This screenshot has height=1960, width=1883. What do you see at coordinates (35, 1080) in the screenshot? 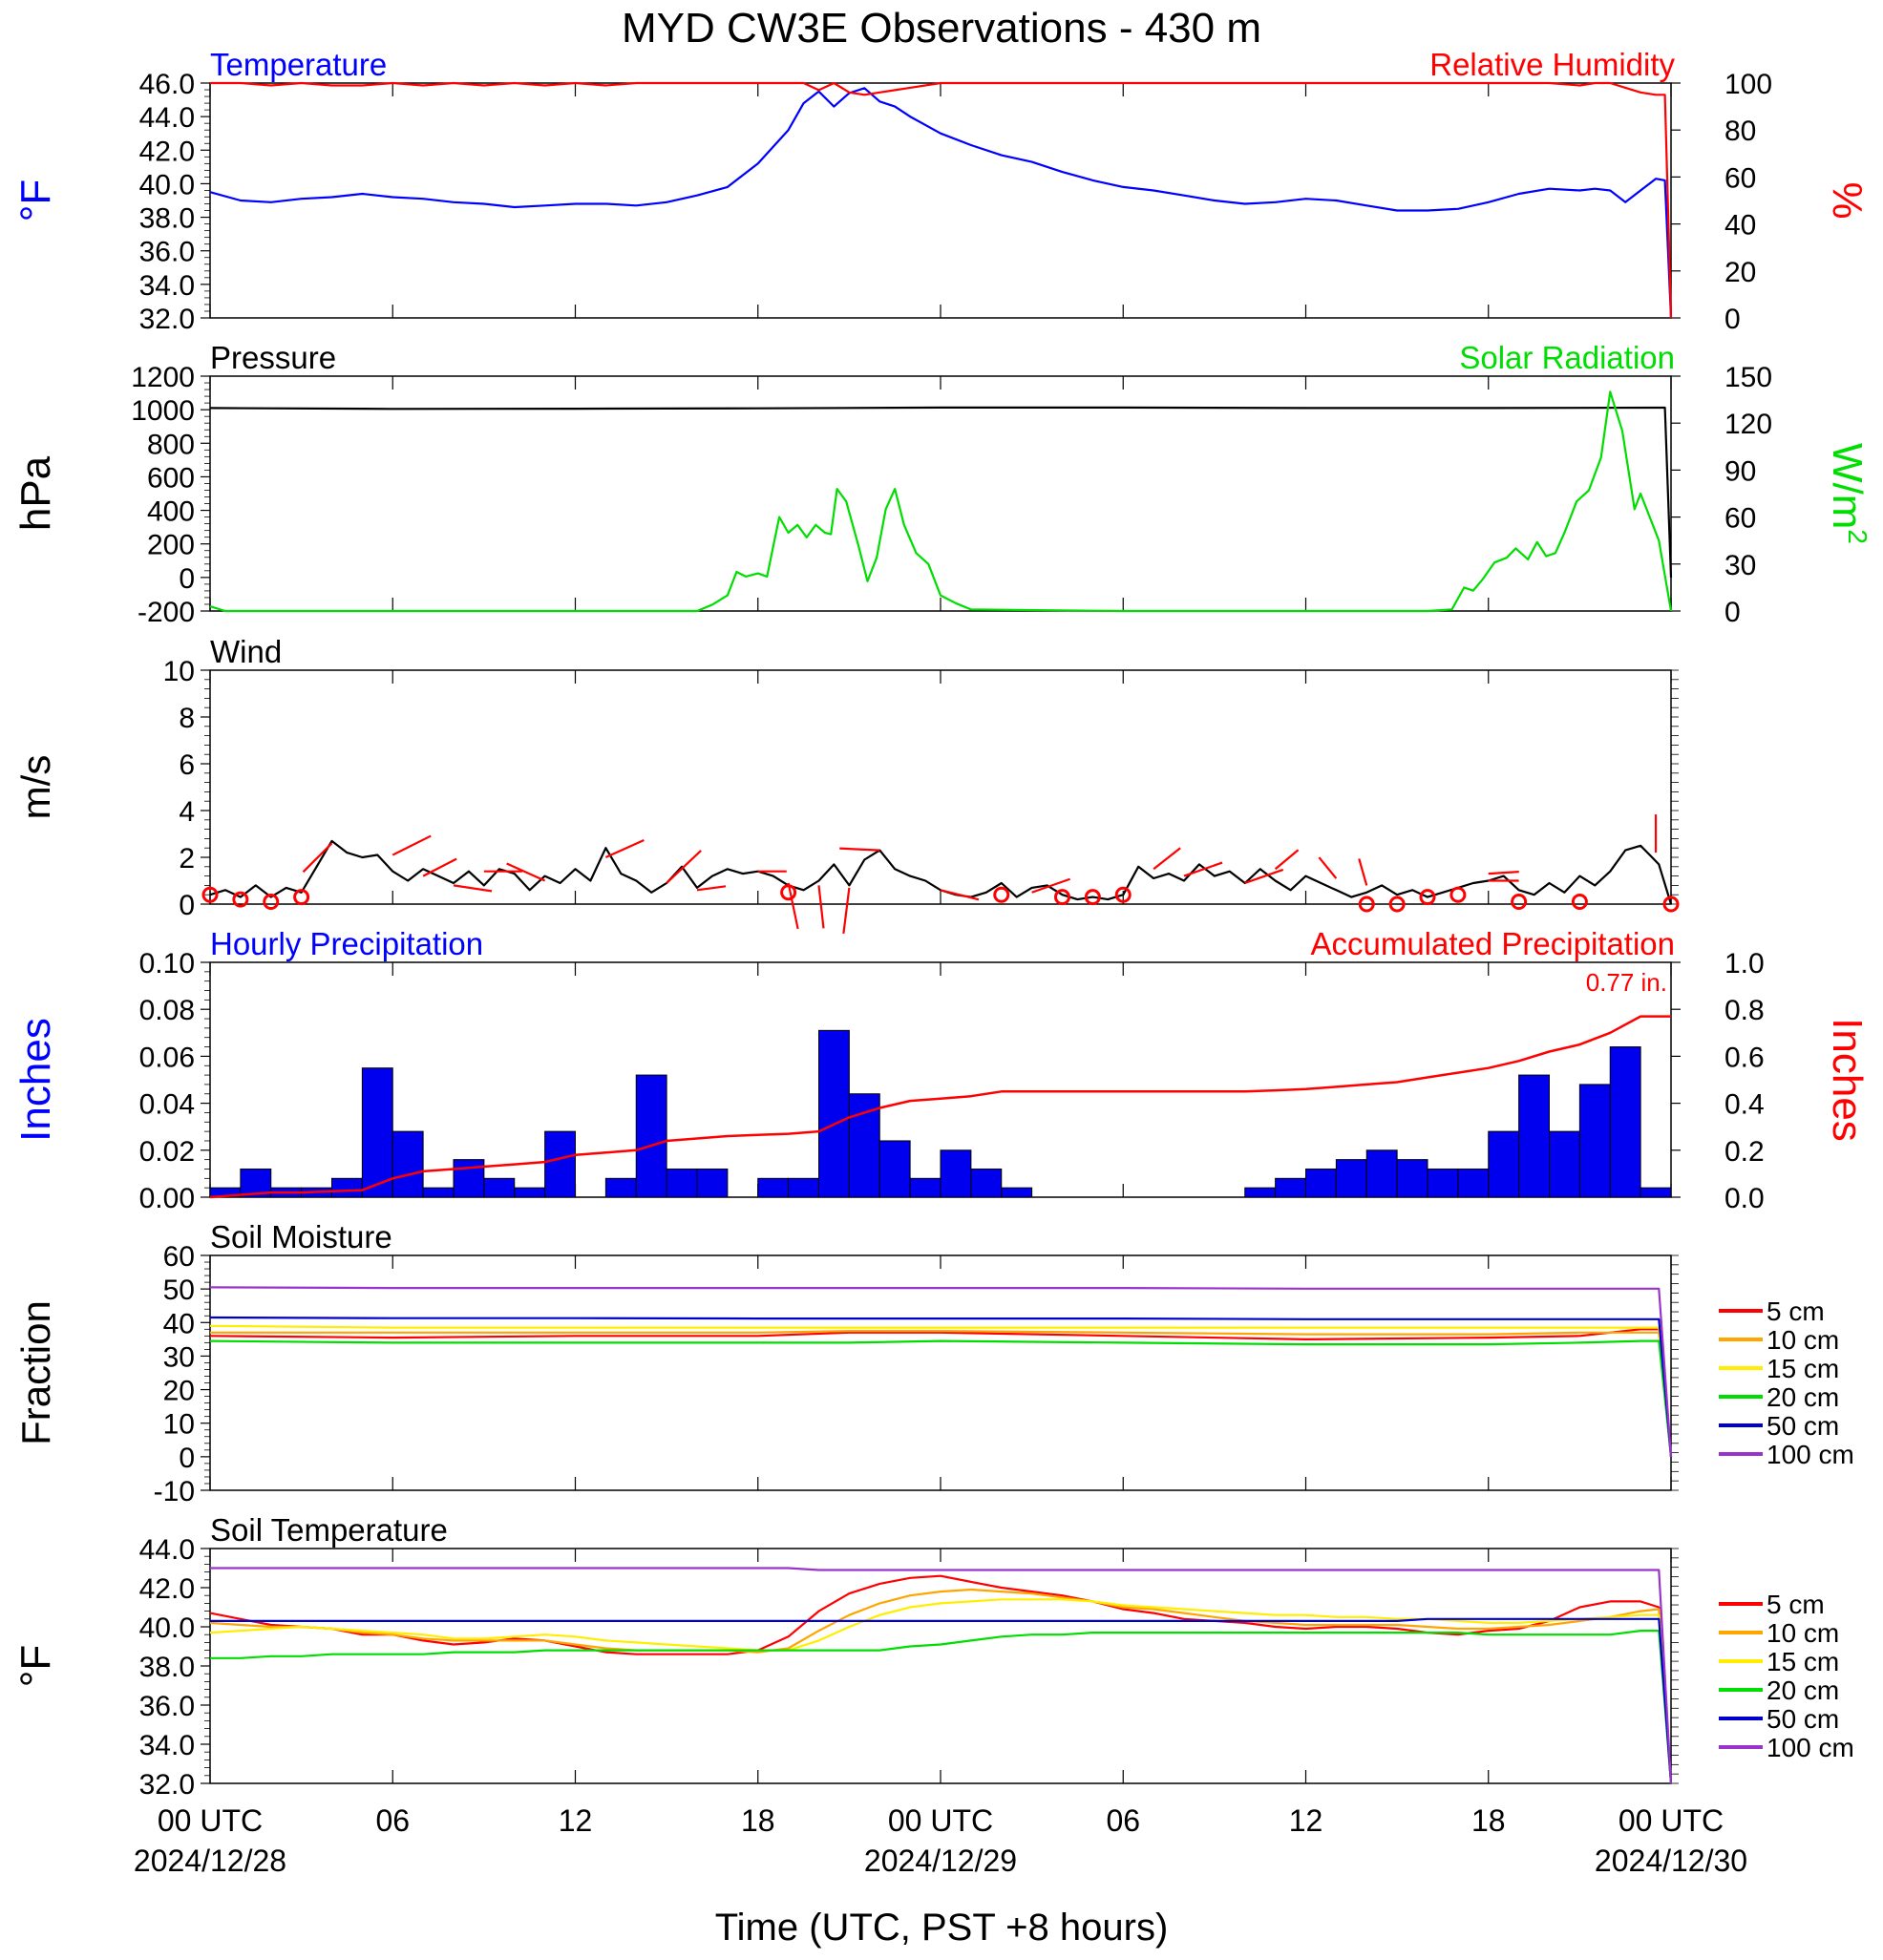
I see `y-axis-label-left: Inches` at bounding box center [35, 1080].